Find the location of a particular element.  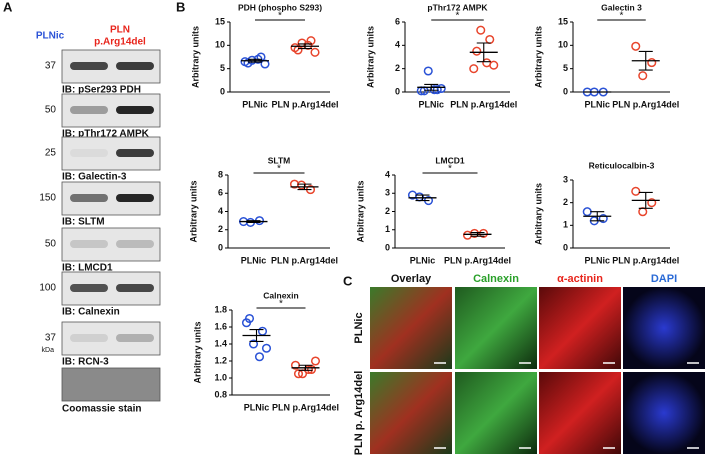

y-tick-label: 0.8 is located at coordinates (220, 394).